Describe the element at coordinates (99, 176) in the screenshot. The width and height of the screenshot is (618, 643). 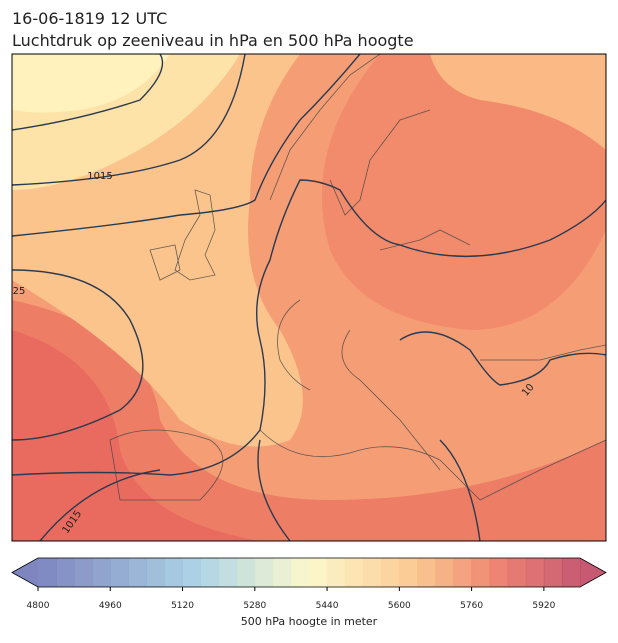
I see `contour-label: 1015` at that location.